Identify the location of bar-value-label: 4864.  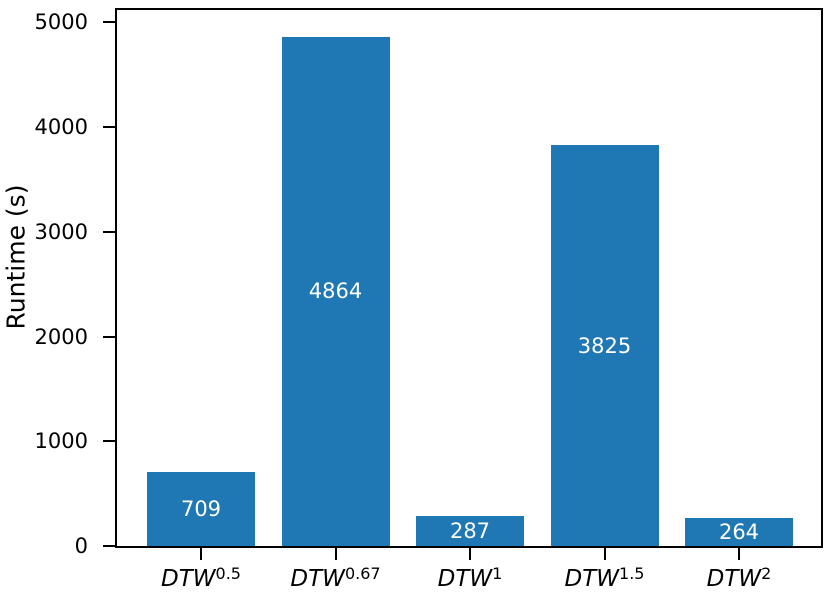
(335, 291).